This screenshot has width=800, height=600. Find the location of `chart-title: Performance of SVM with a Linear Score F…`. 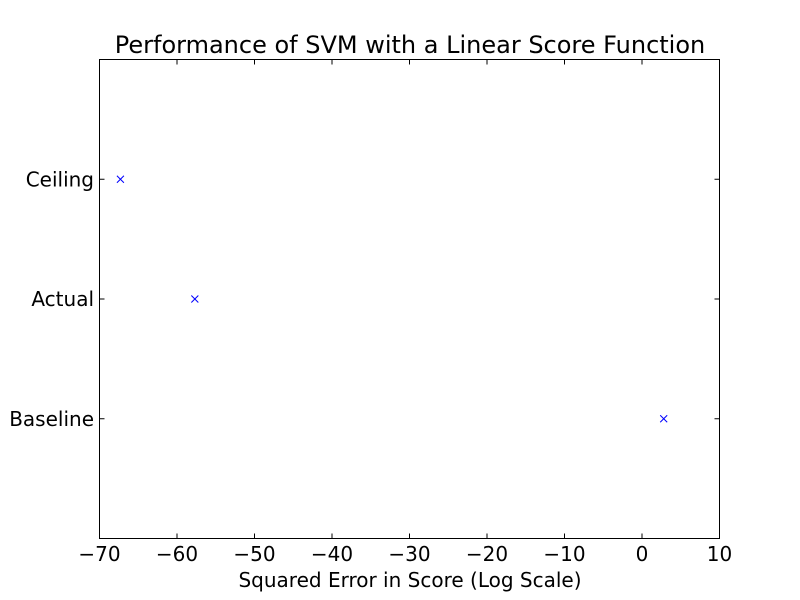

chart-title: Performance of SVM with a Linear Score F… is located at coordinates (410, 45).